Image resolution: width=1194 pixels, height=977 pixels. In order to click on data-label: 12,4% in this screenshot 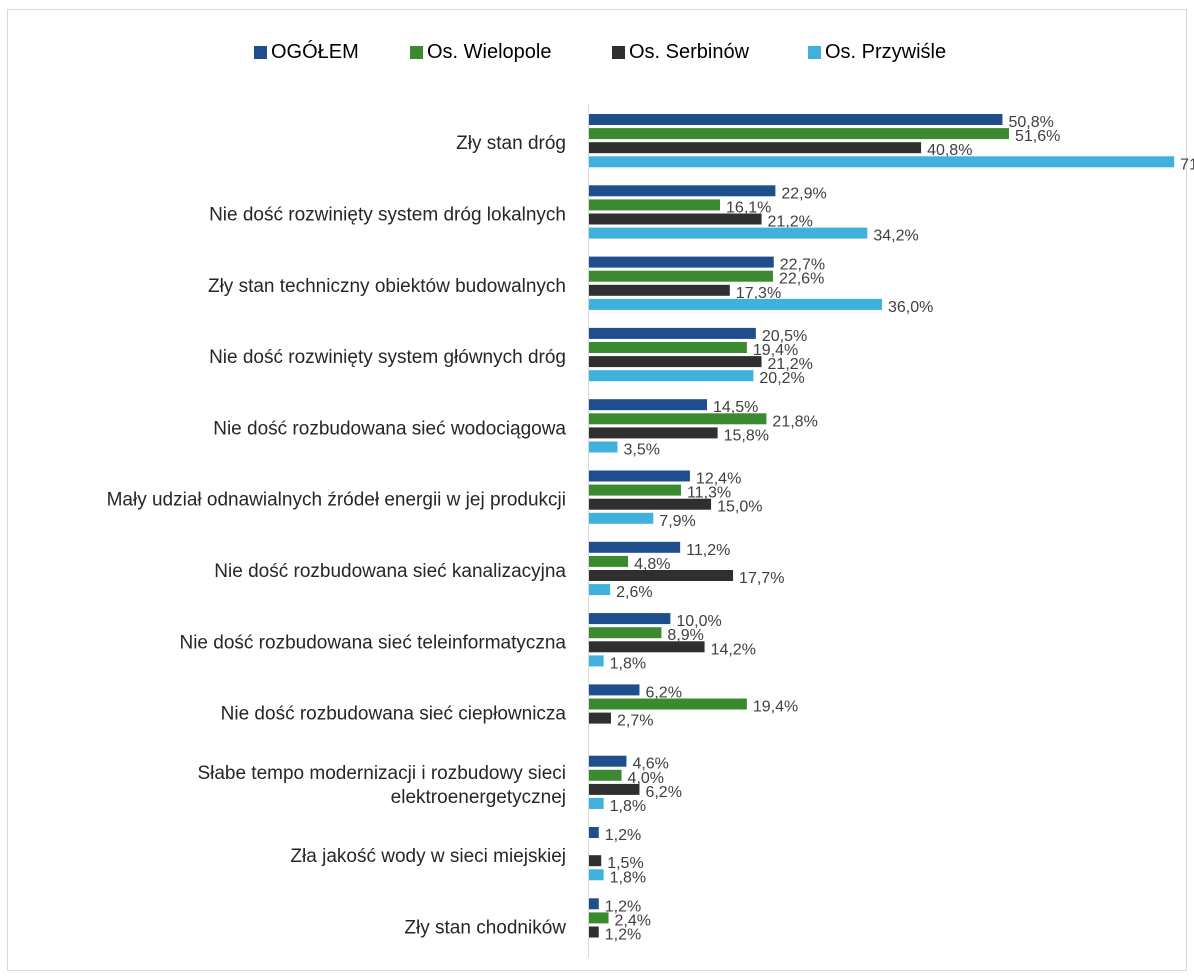, I will do `click(718, 479)`.